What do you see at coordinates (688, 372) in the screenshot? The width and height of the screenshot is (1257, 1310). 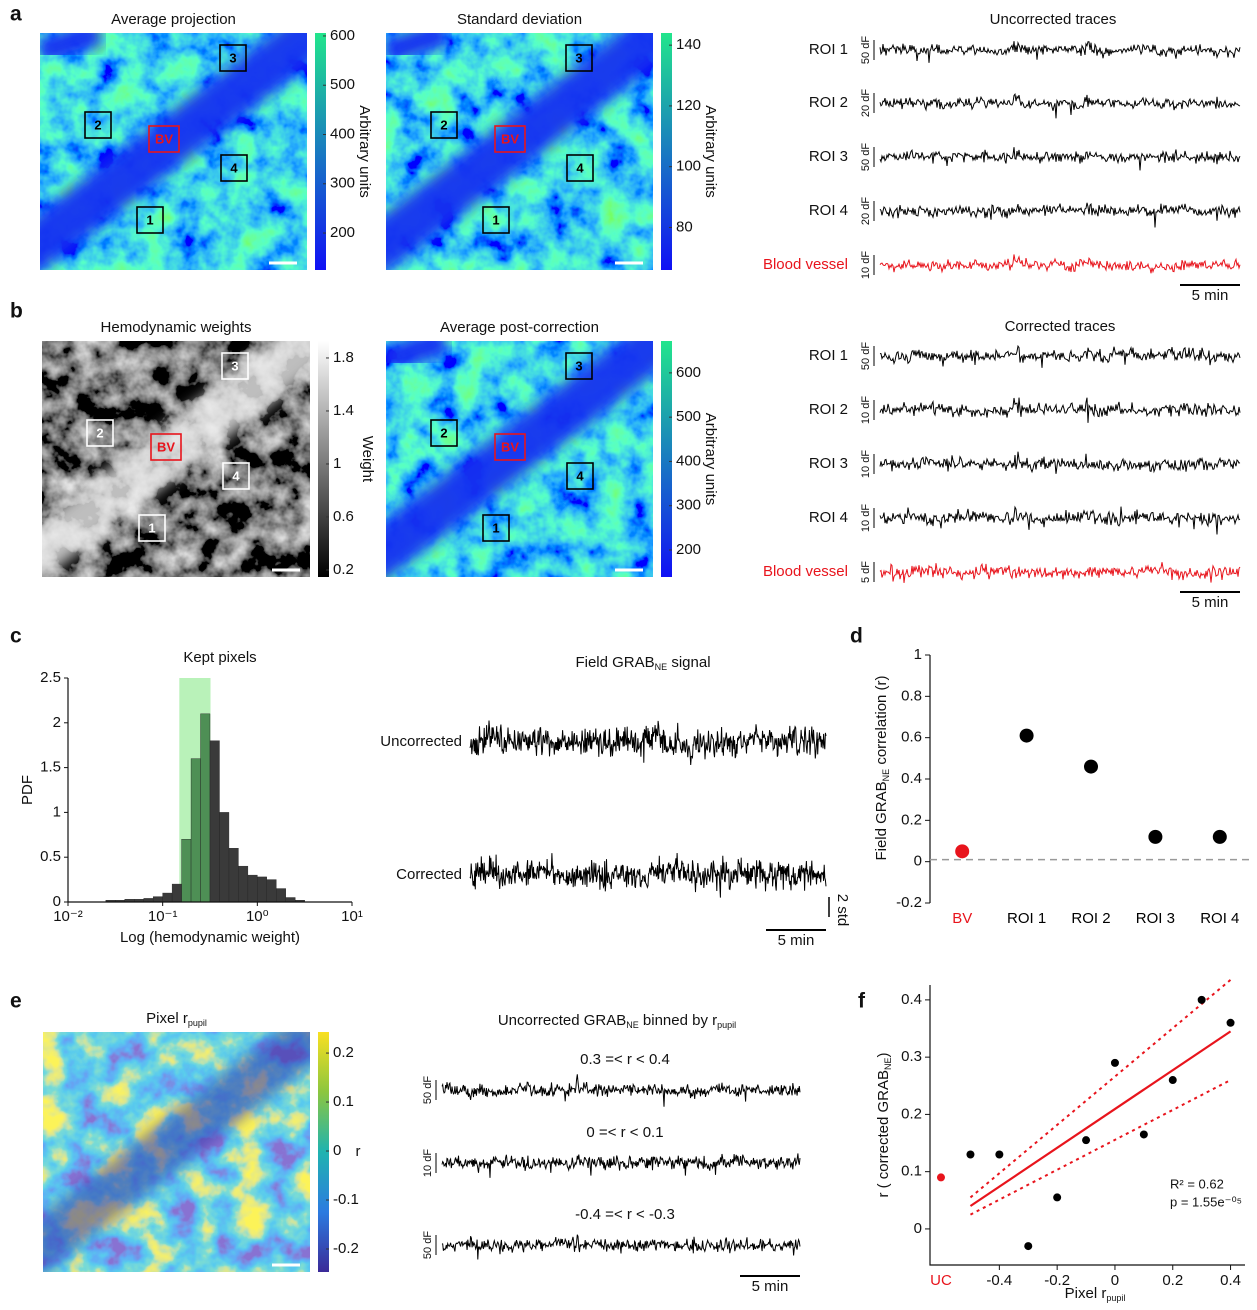 I see `colorbar-tick-label: 600` at bounding box center [688, 372].